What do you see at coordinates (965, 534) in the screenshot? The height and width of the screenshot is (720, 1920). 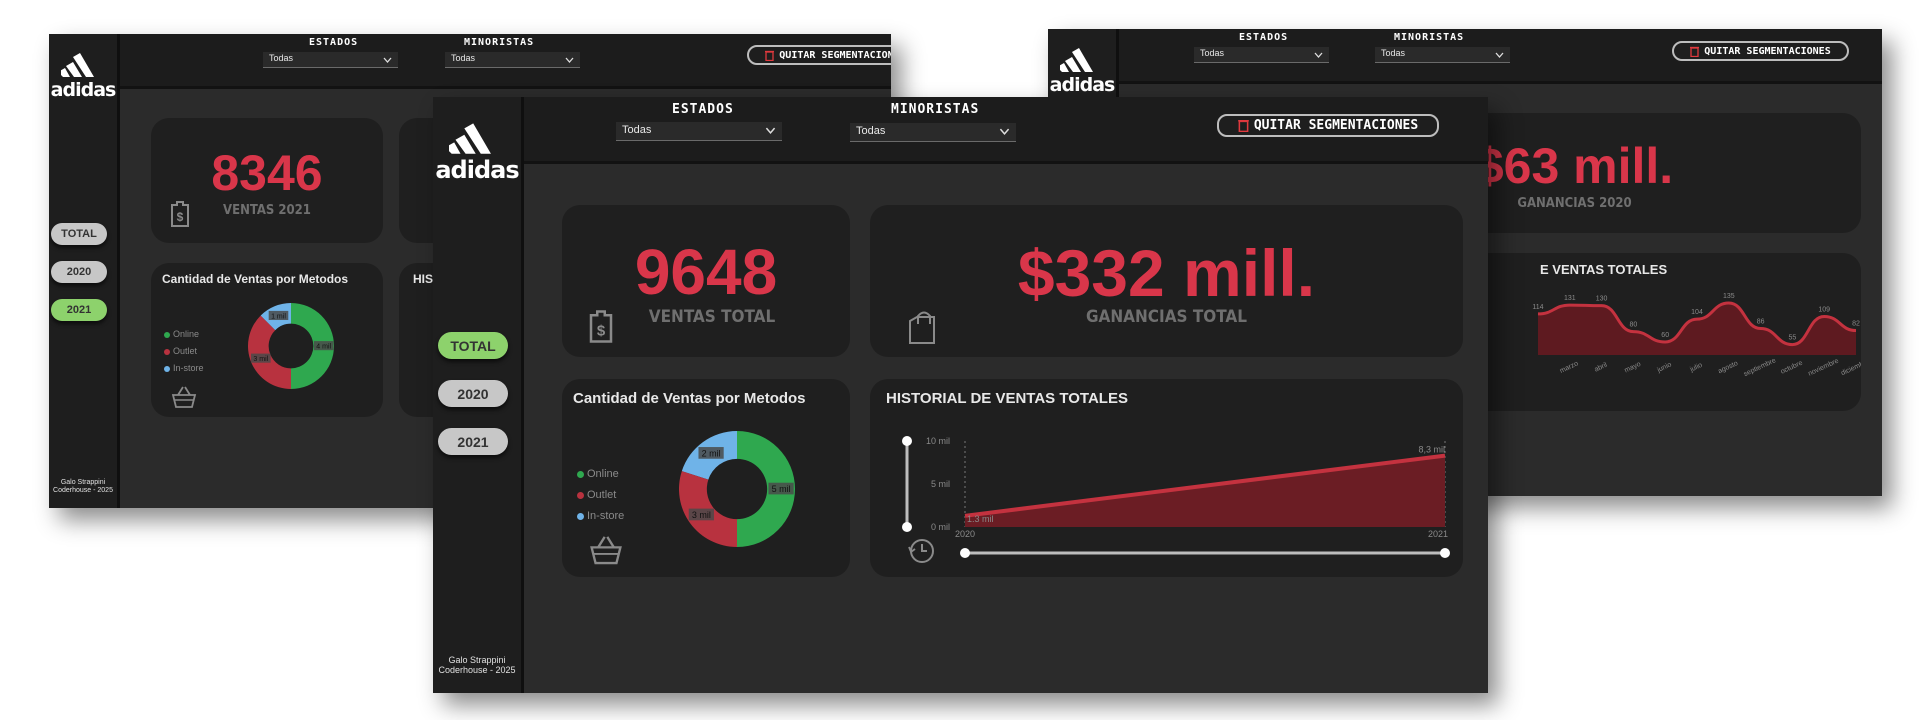 I see `x-tick-label: 2020` at bounding box center [965, 534].